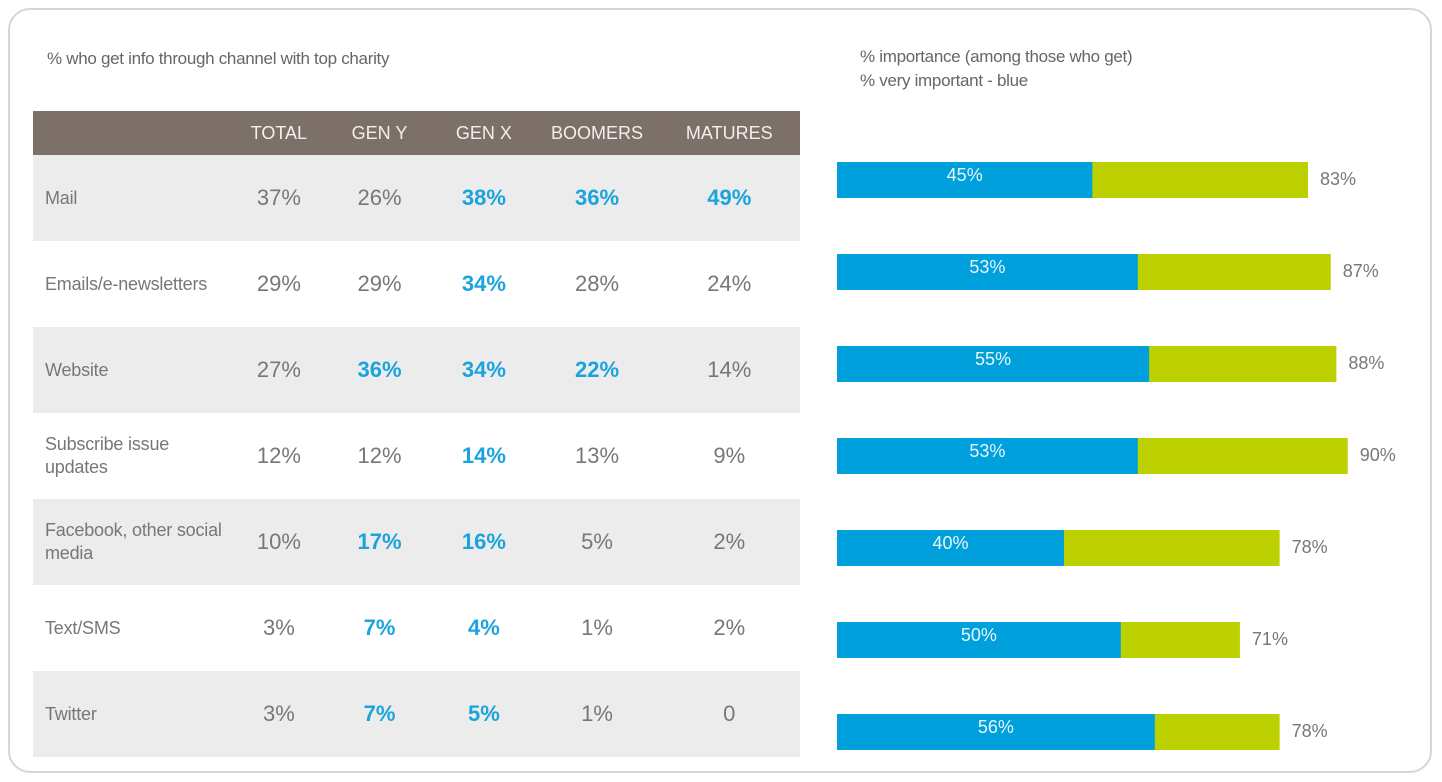 This screenshot has width=1442, height=782. I want to click on bar-label: 55%, so click(993, 359).